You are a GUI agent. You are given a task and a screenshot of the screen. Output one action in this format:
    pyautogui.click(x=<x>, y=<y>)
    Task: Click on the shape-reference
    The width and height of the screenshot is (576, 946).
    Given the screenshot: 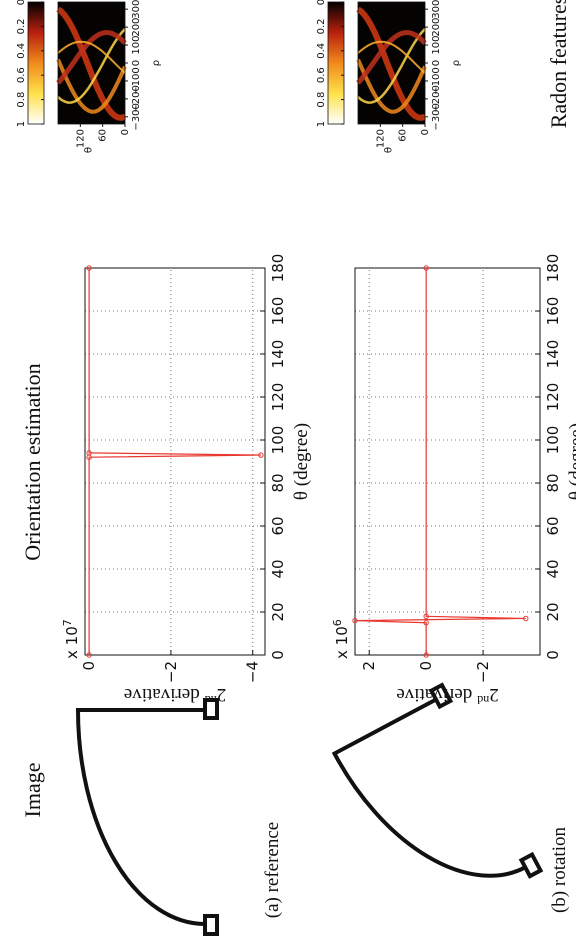 What is the action you would take?
    pyautogui.click(x=147, y=817)
    